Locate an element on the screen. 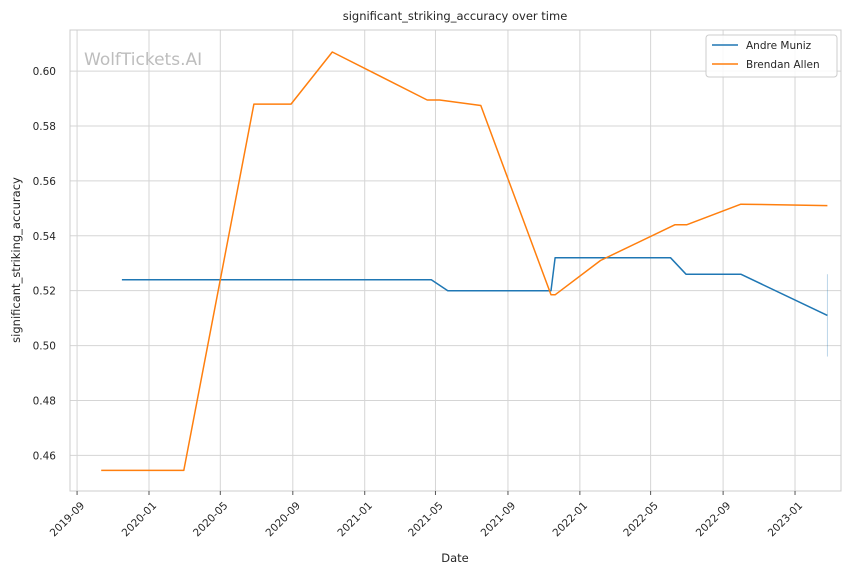  y-axis-ticks: 0.46 0.48 0.50 0.52 0.54 0.56 0.58 0.60 is located at coordinates (45, 264).